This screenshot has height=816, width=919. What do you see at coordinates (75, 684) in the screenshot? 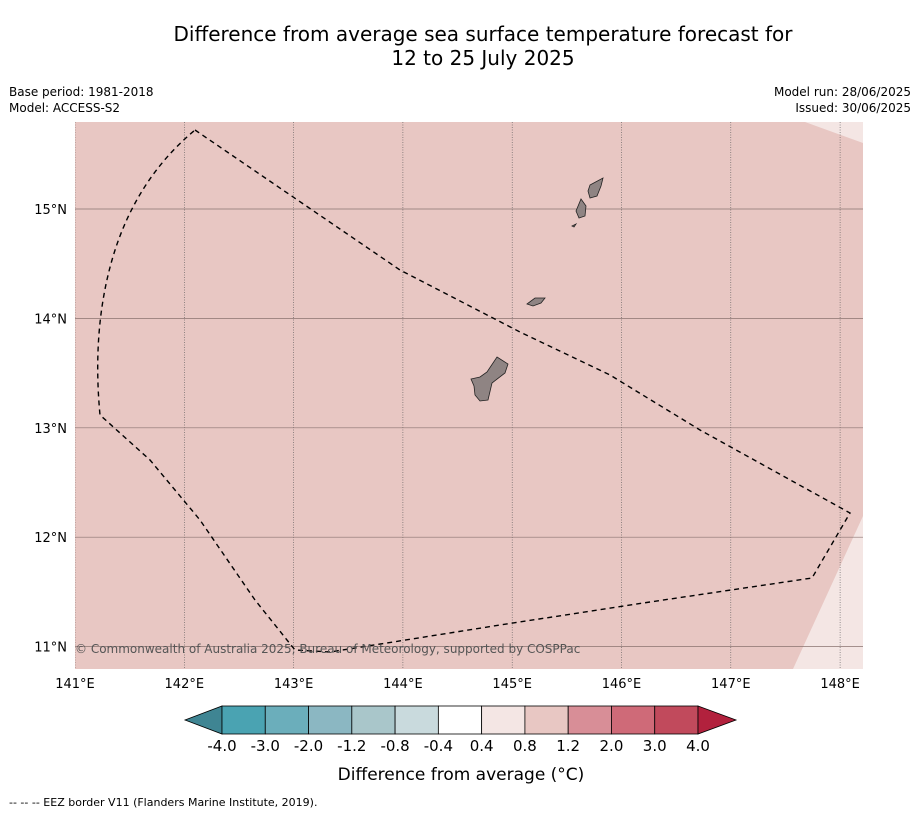
I see `lon-label: 141°E` at bounding box center [75, 684].